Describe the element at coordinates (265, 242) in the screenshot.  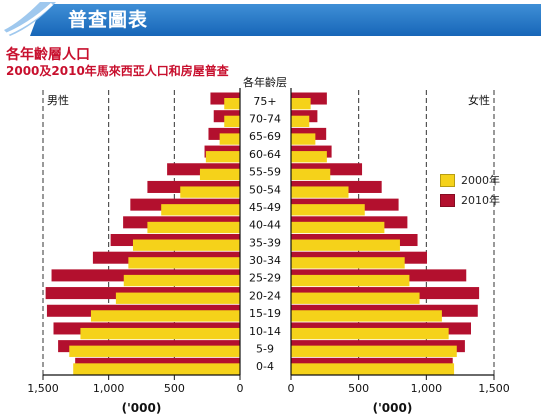
I see `category-label: 35-39` at that location.